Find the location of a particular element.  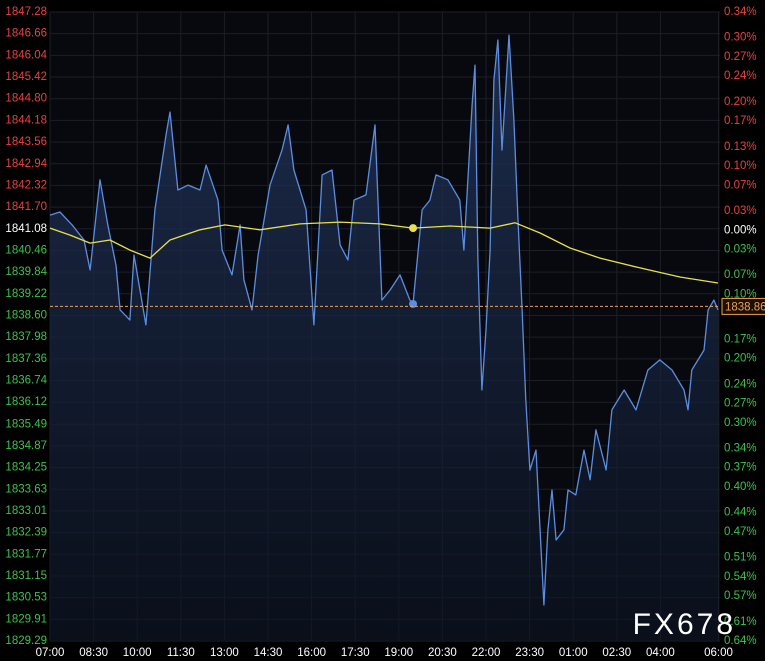

y-tick-label: 1831.15 is located at coordinates (26, 576).